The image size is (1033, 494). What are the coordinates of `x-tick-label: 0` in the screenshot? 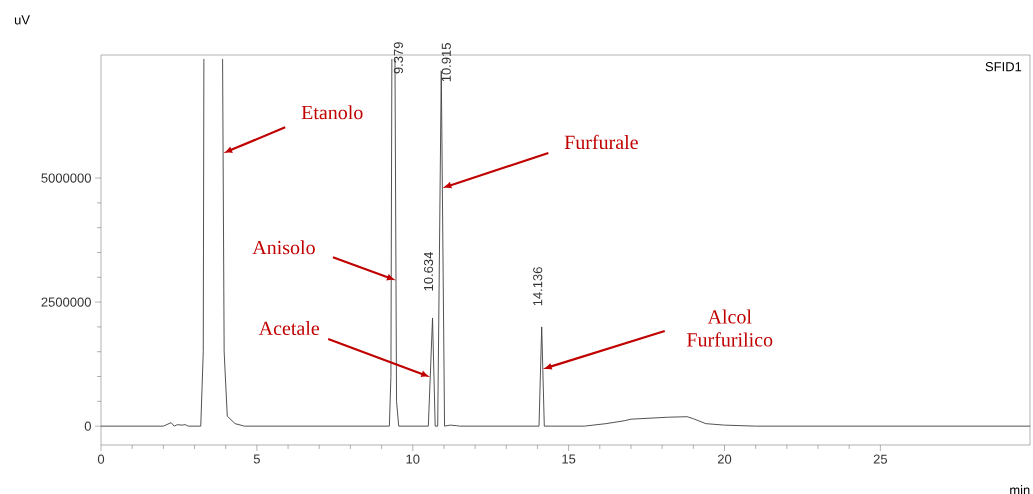 It's located at (101, 459).